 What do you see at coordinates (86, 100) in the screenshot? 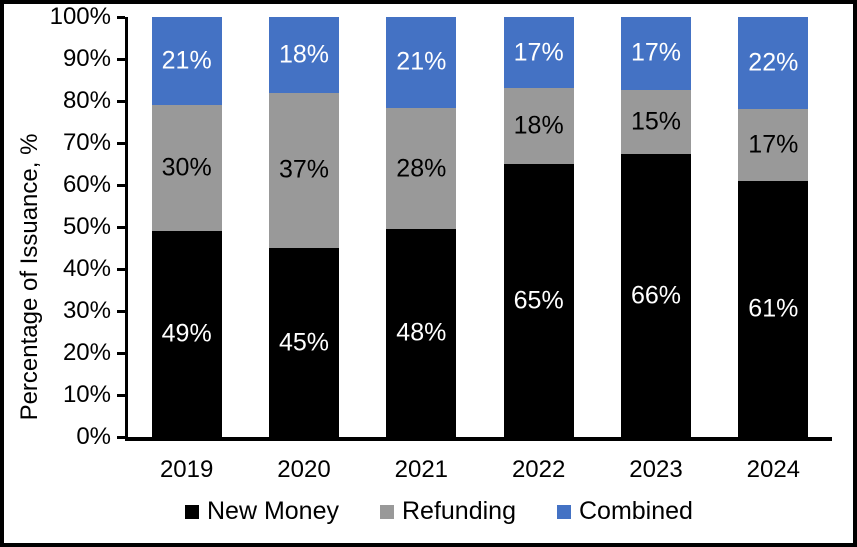
I see `y-tick-label: 80%` at bounding box center [86, 100].